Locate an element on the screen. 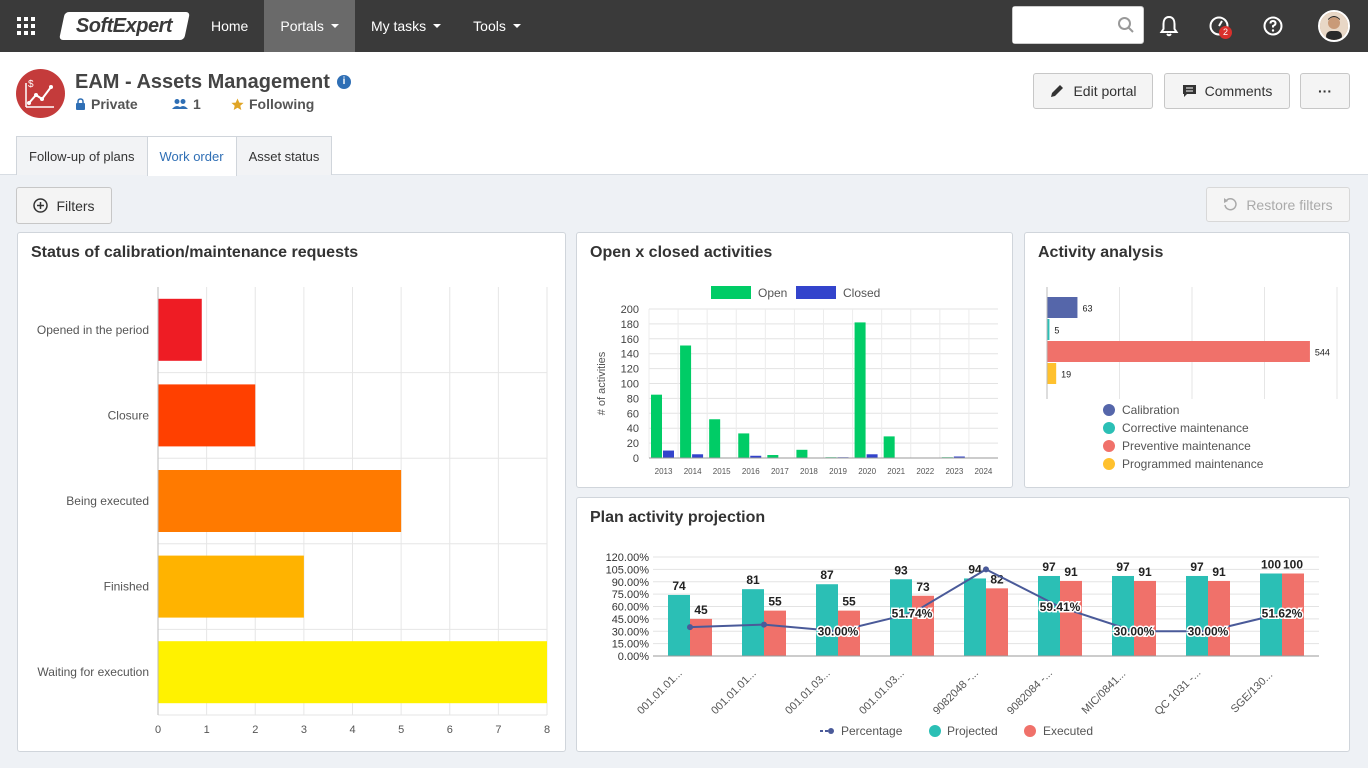  more-options-button: ··· is located at coordinates (1325, 91).